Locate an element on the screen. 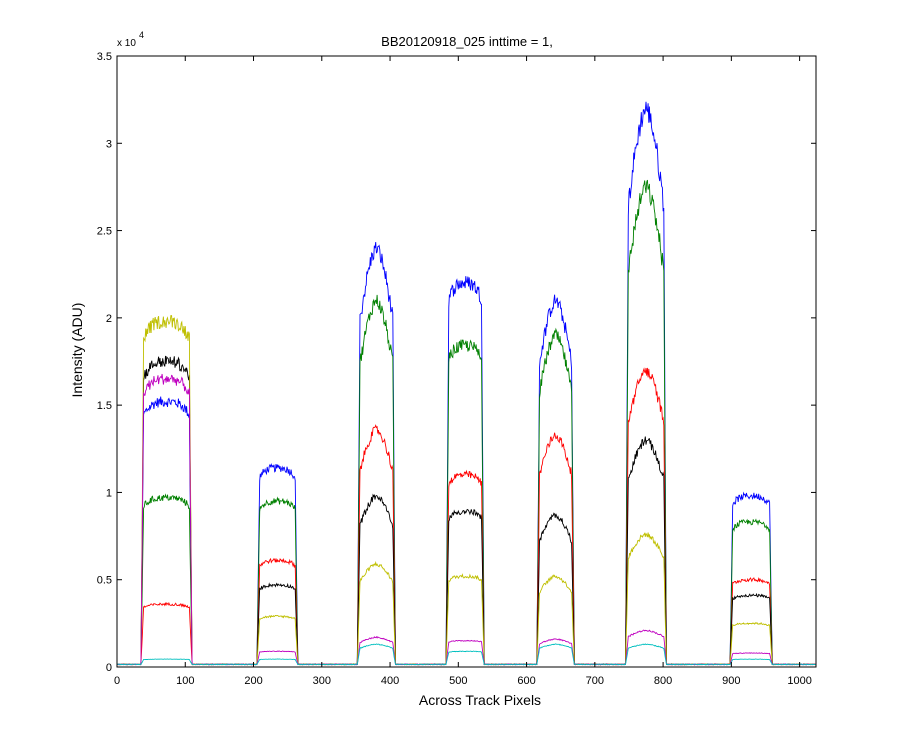  y-tick-label: 1.5 is located at coordinates (104, 406).